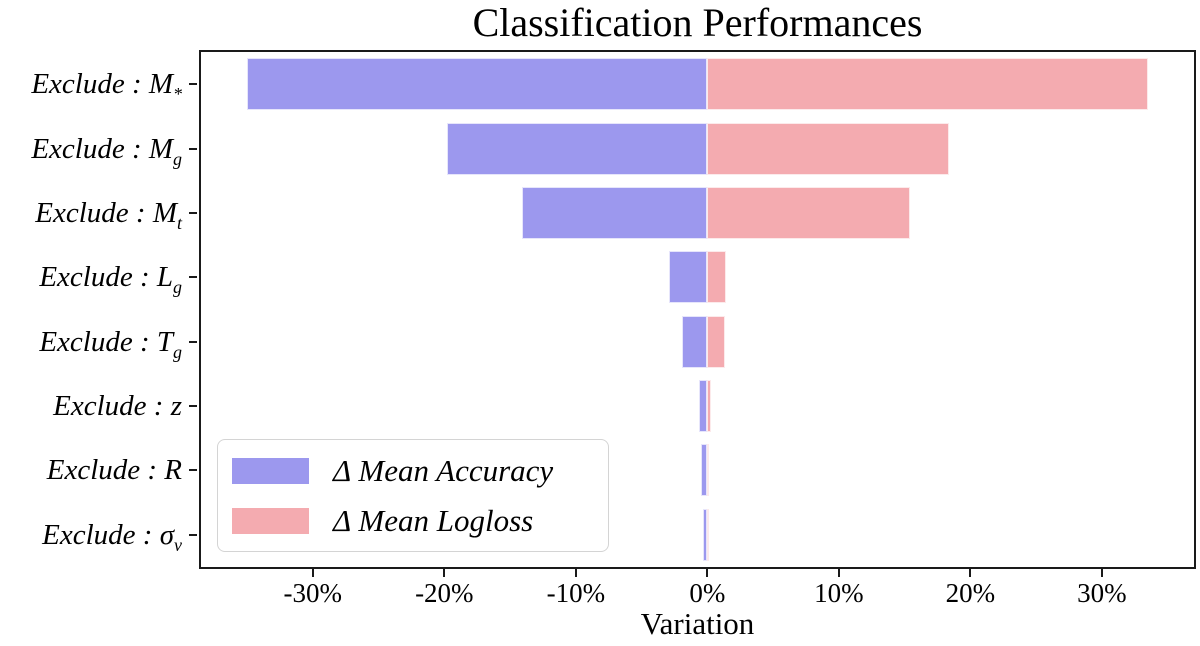 The image size is (1200, 646). Describe the element at coordinates (270, 520) in the screenshot. I see `legend-swatch-logloss` at that location.